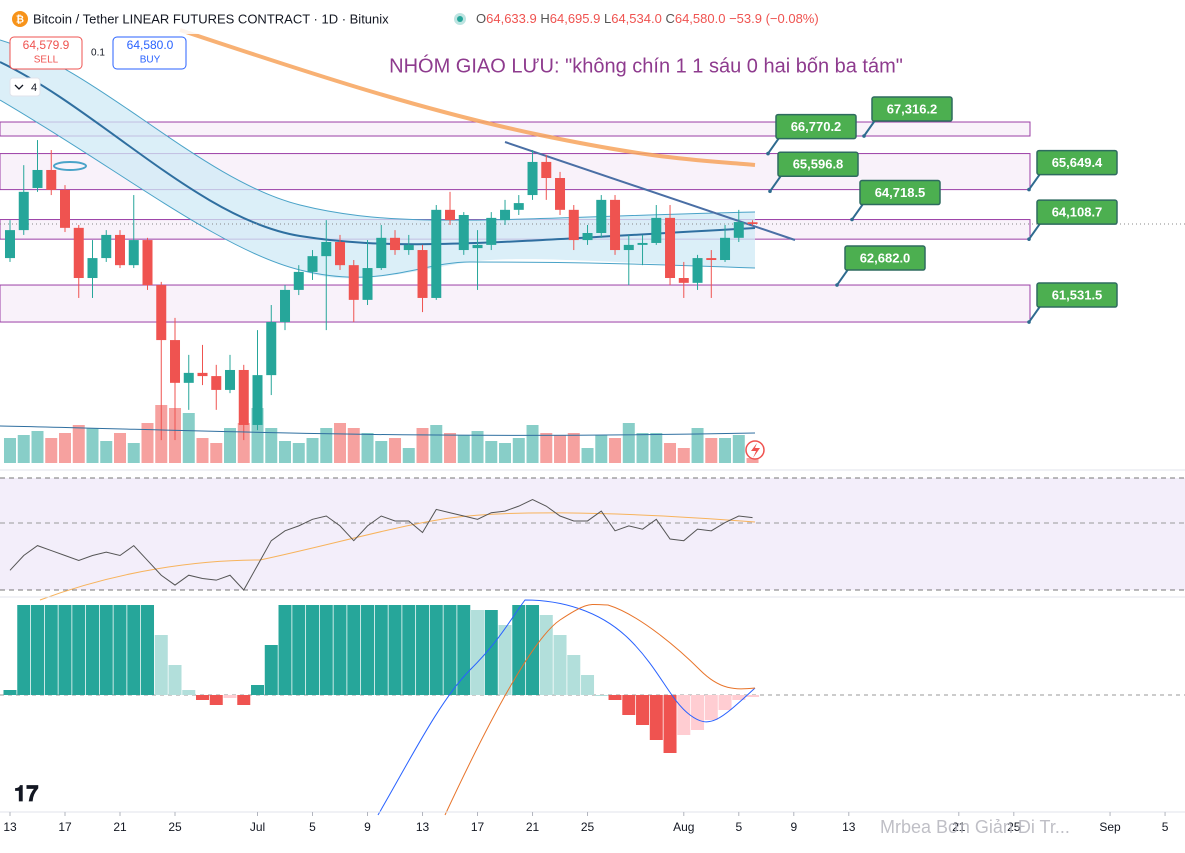 The width and height of the screenshot is (1185, 853). What do you see at coordinates (1077, 162) in the screenshot?
I see `level-label: 65,649.4` at bounding box center [1077, 162].